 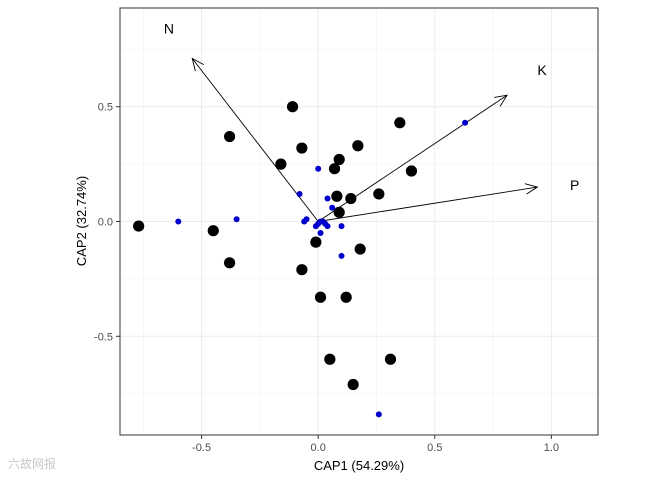 I want to click on arrow-label-N: N, so click(x=169, y=29).